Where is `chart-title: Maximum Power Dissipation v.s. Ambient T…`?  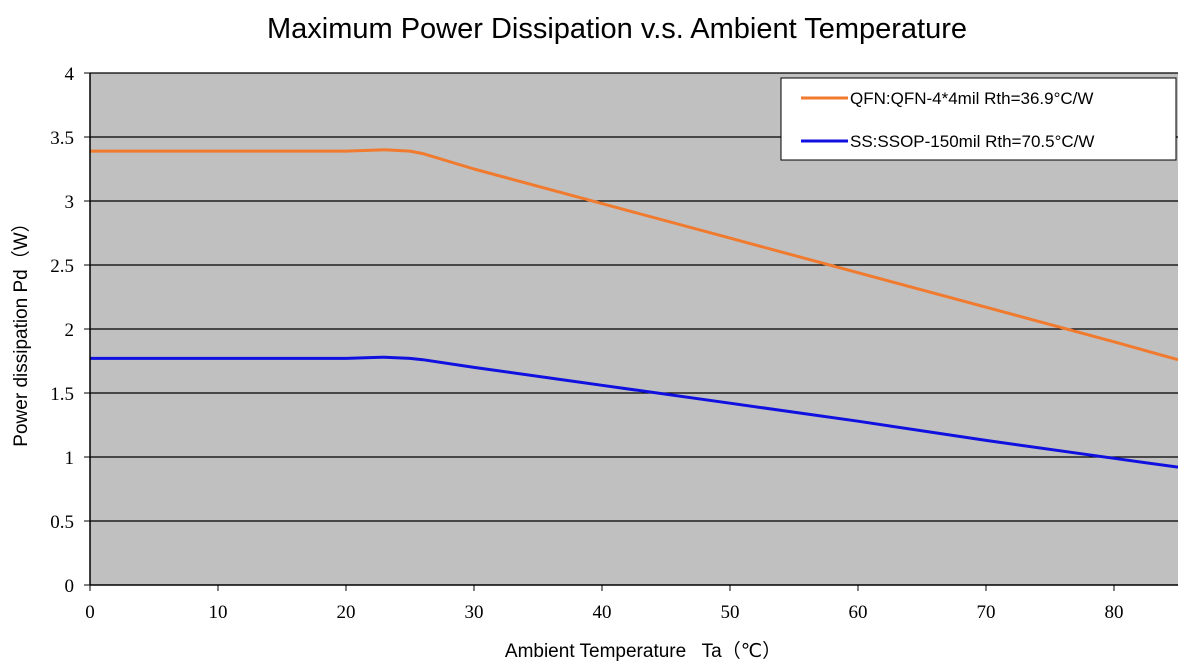 chart-title: Maximum Power Dissipation v.s. Ambient T… is located at coordinates (617, 29).